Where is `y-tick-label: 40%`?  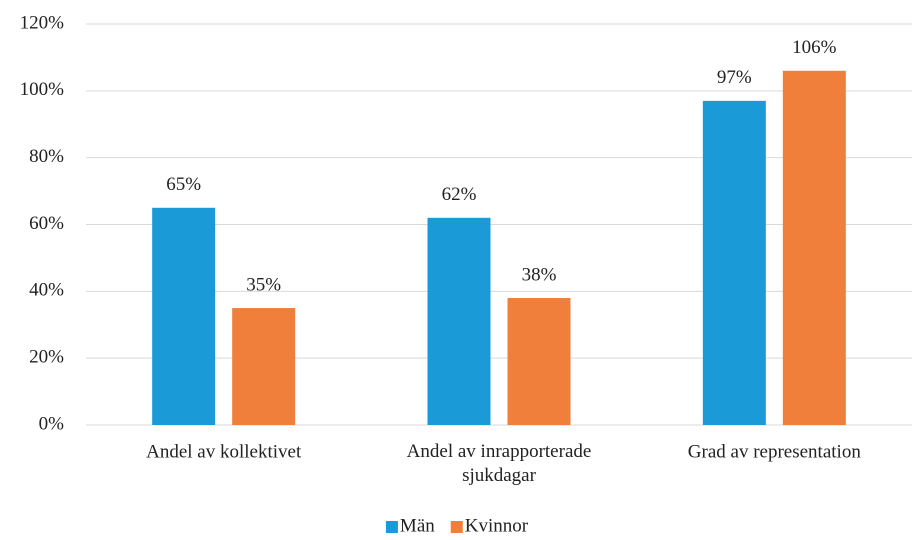
y-tick-label: 40% is located at coordinates (46, 290).